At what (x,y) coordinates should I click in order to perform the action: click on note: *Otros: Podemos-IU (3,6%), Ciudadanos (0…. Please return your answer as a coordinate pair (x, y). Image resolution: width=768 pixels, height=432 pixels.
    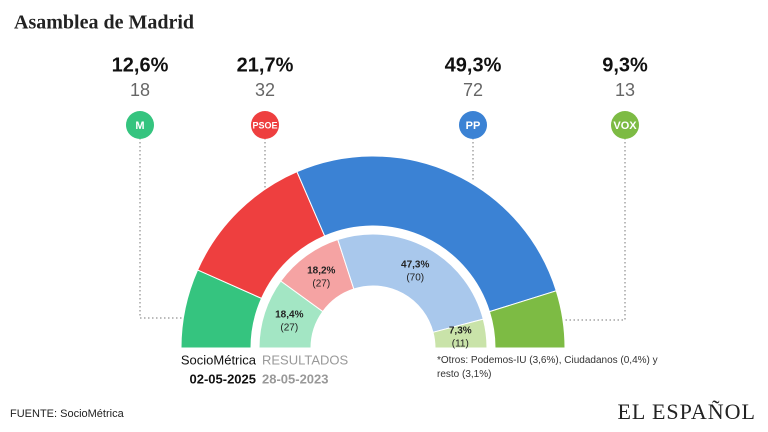
    Looking at the image, I should click on (547, 367).